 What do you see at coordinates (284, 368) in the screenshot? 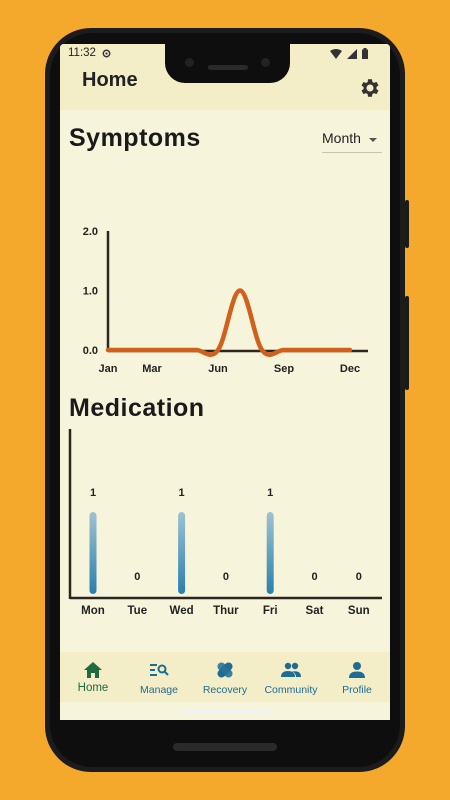
I see `x-tick-label: Sep` at bounding box center [284, 368].